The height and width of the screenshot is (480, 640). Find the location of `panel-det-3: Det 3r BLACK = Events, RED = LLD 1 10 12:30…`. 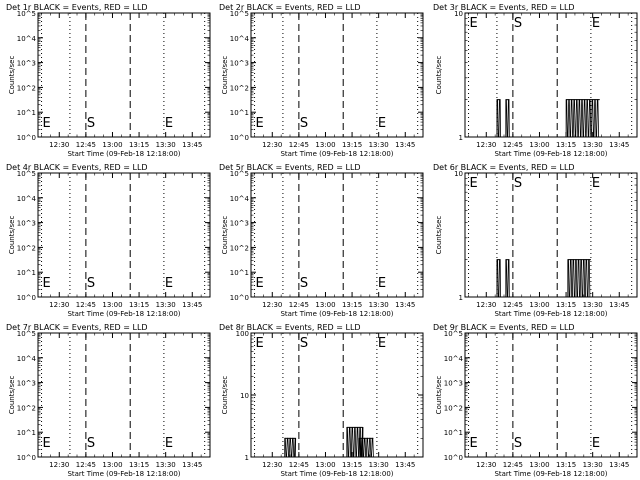

panel-det-3: Det 3r BLACK = Events, RED = LLD 1 10 12:30… is located at coordinates (535, 80).